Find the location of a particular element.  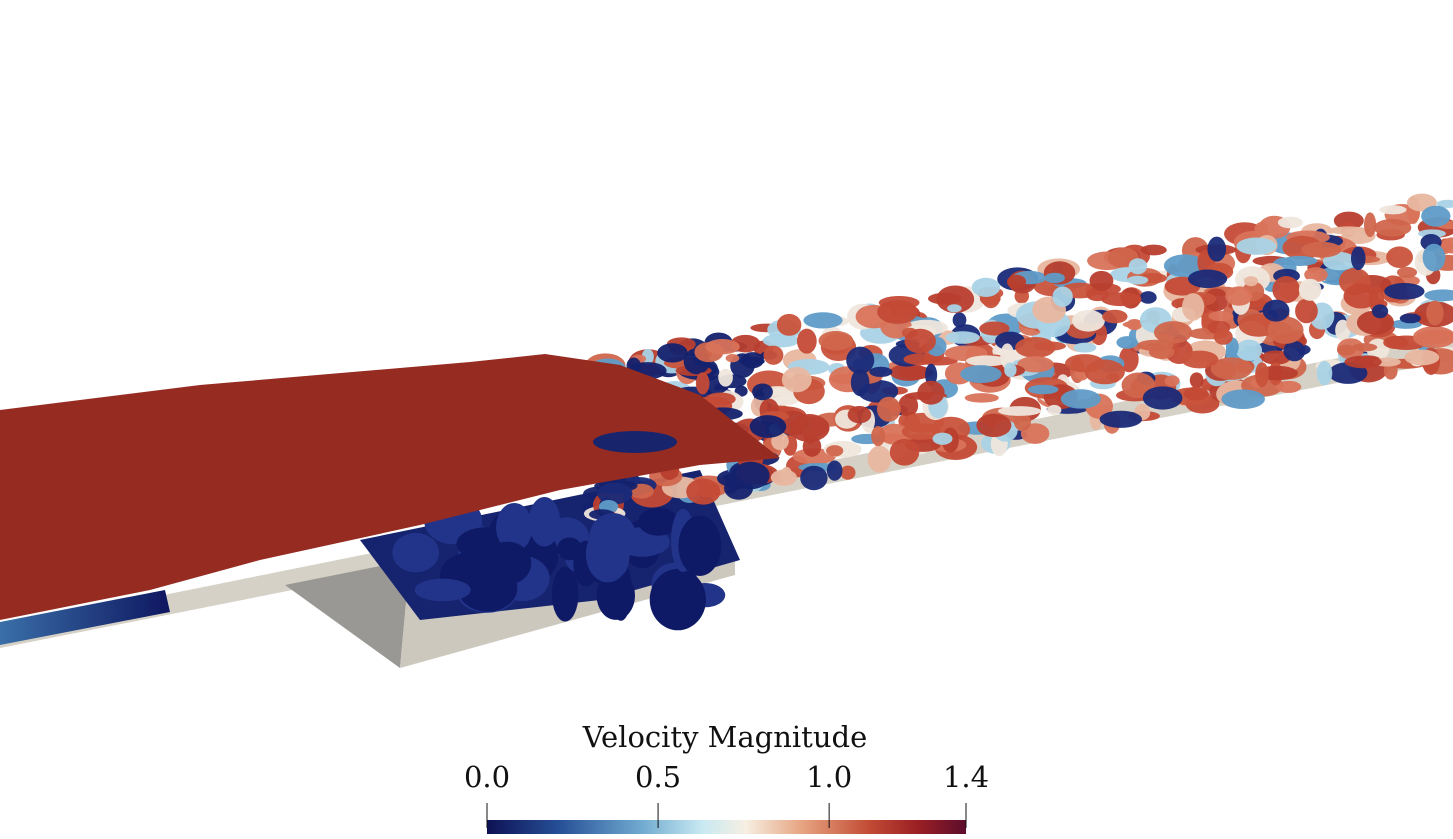

tick-label: 0.5 is located at coordinates (658, 777).